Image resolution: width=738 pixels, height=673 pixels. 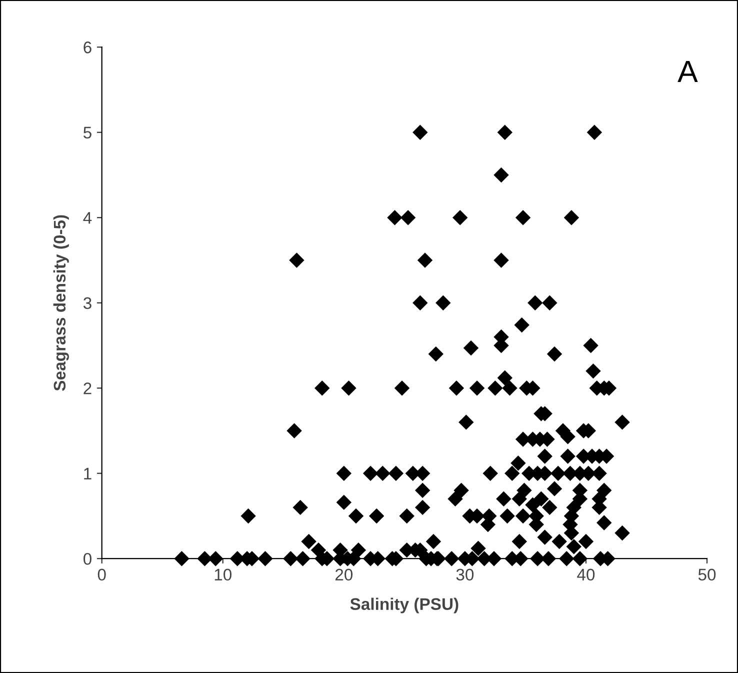 What do you see at coordinates (223, 574) in the screenshot?
I see `x-tick-label: 10` at bounding box center [223, 574].